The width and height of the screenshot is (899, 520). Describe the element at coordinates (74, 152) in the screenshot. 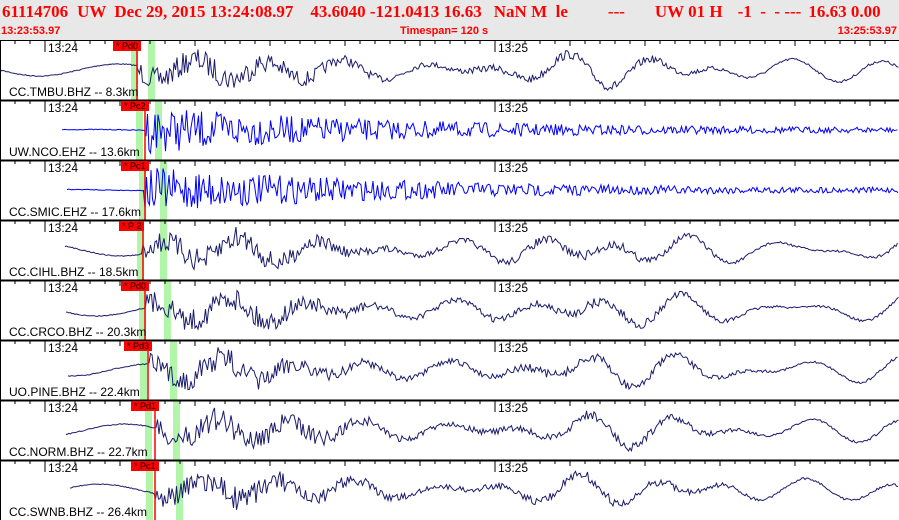

I see `channel-label: UW.NCO.EHZ -- 13.6km` at that location.